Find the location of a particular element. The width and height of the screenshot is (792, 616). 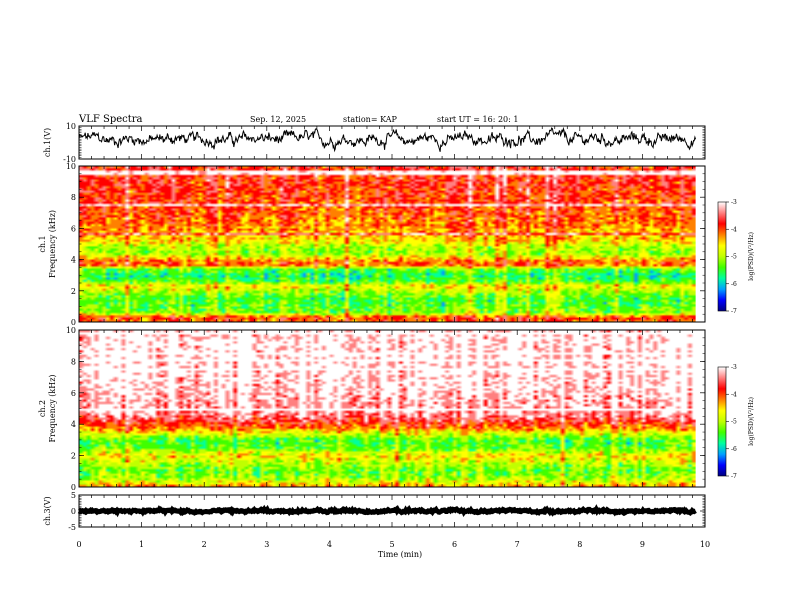

x-tick-label: 3 is located at coordinates (266, 544).